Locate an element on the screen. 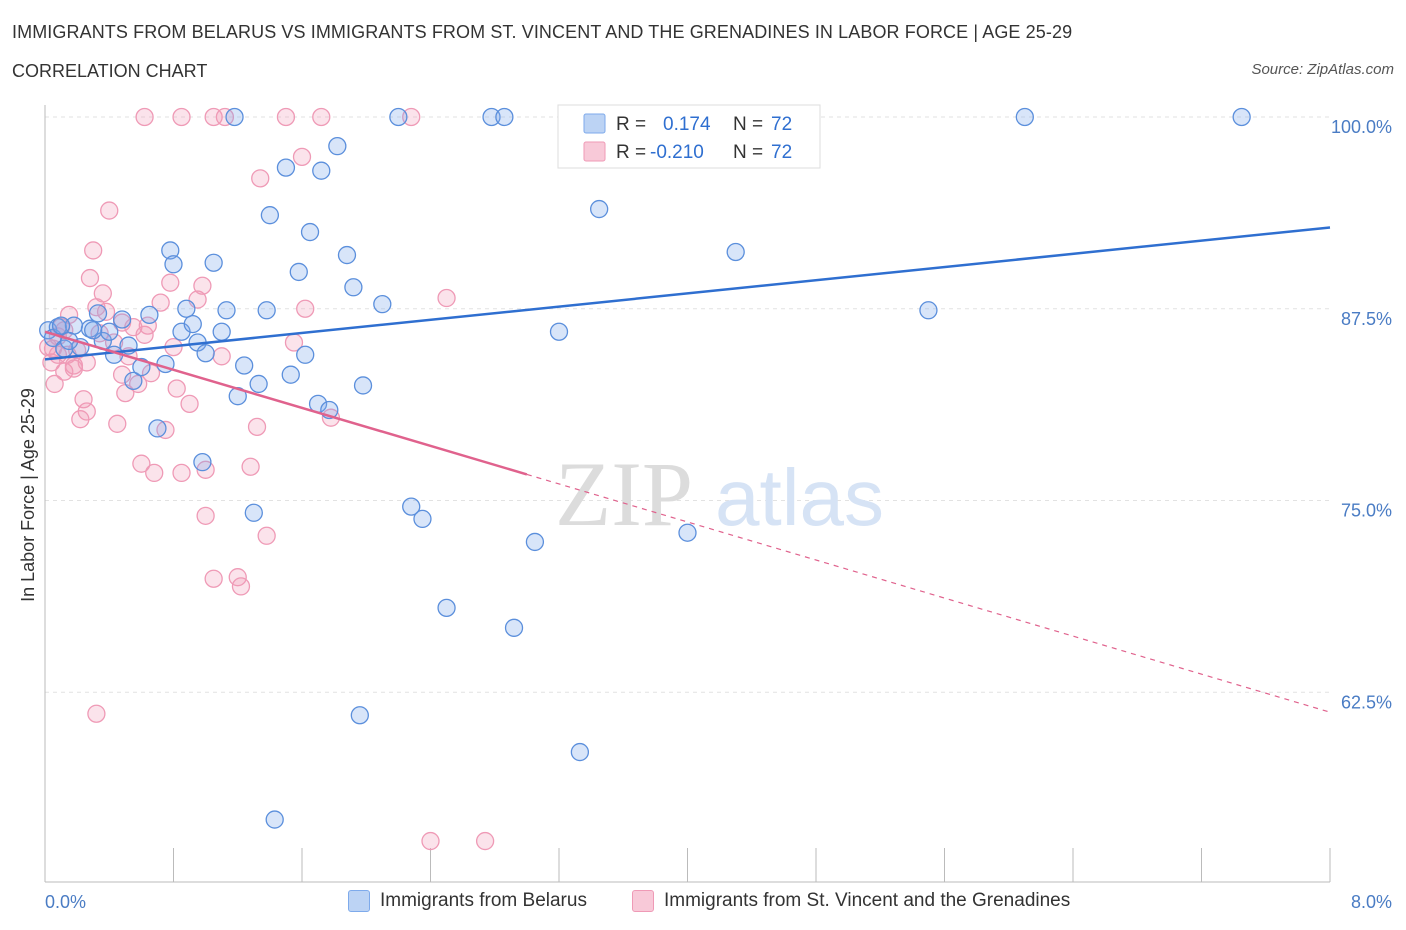 The image size is (1406, 930). stats-legend: R = 0.174 N = 72 R = -0.210 N = 72 is located at coordinates (689, 136).